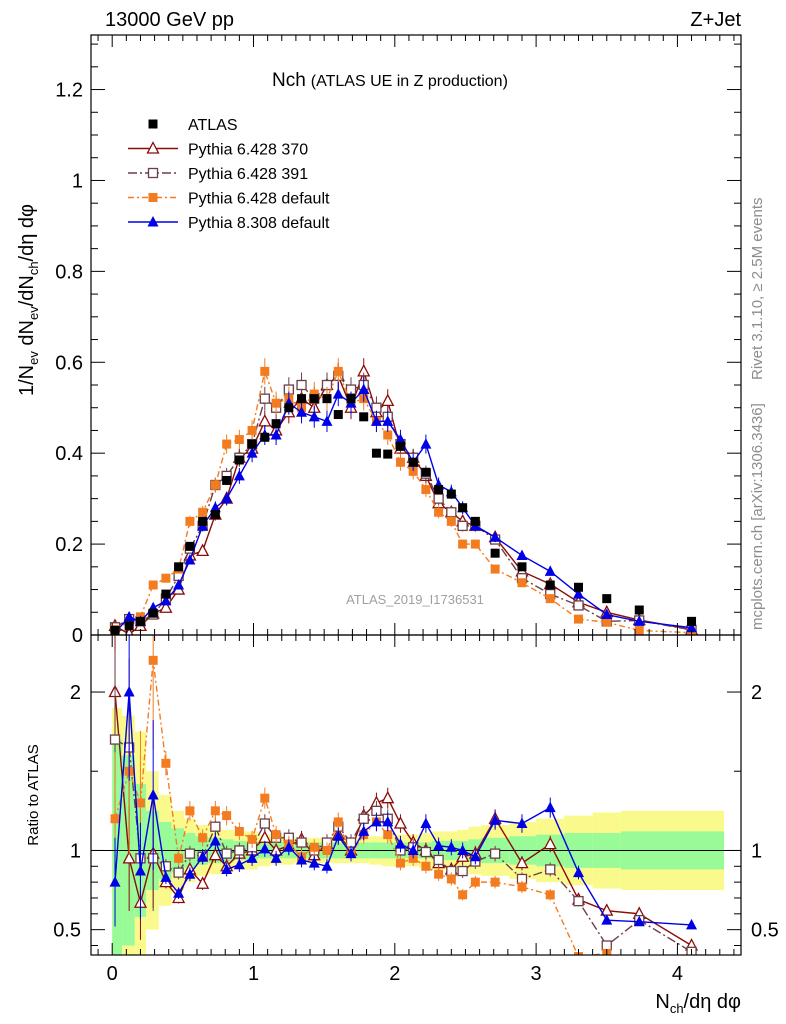 The width and height of the screenshot is (786, 1024). I want to click on x-tick-label: 3, so click(536, 974).